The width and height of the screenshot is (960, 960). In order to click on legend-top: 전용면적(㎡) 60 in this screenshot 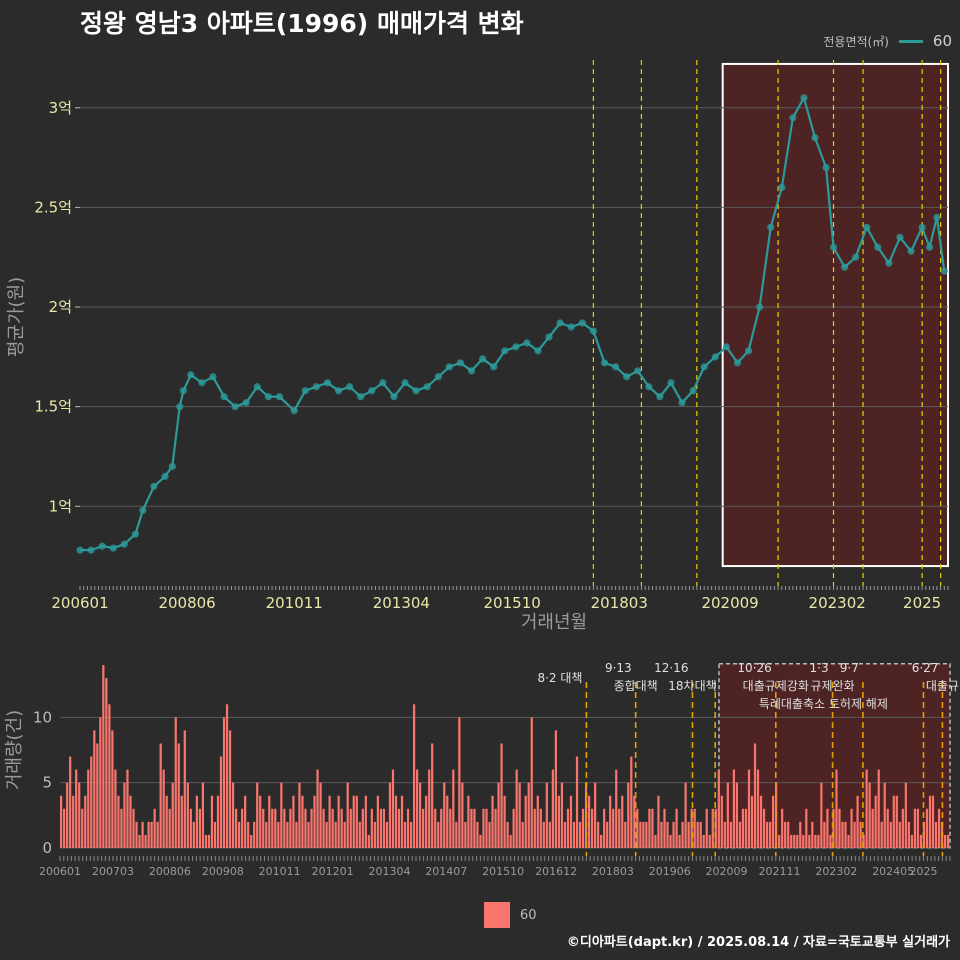, I will do `click(887, 41)`.